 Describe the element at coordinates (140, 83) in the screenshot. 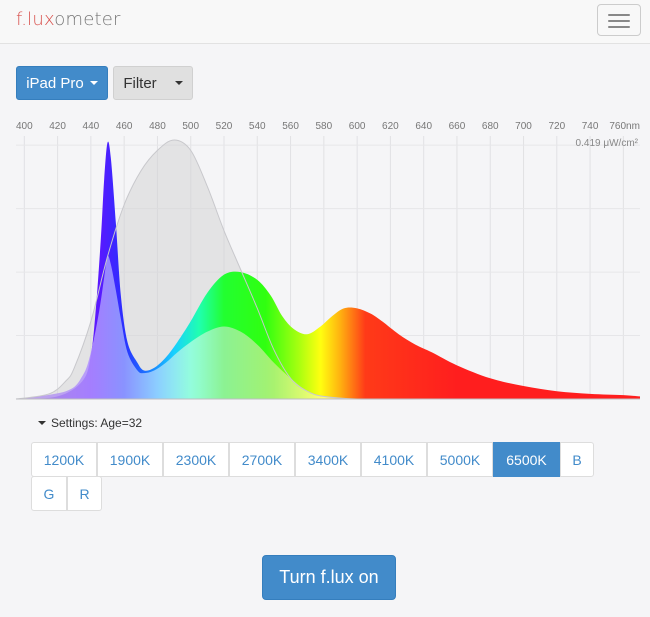

I see `filter-label: Filter` at that location.